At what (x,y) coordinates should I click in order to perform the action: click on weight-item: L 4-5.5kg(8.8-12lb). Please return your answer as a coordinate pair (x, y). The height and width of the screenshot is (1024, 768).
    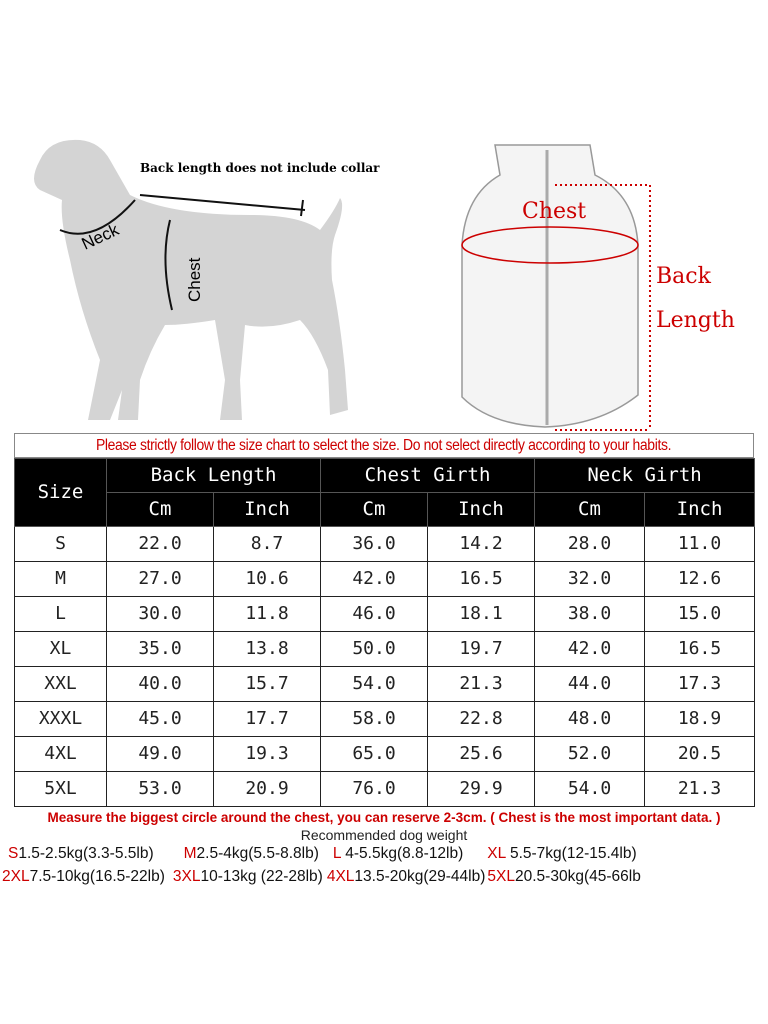
    Looking at the image, I should click on (398, 853).